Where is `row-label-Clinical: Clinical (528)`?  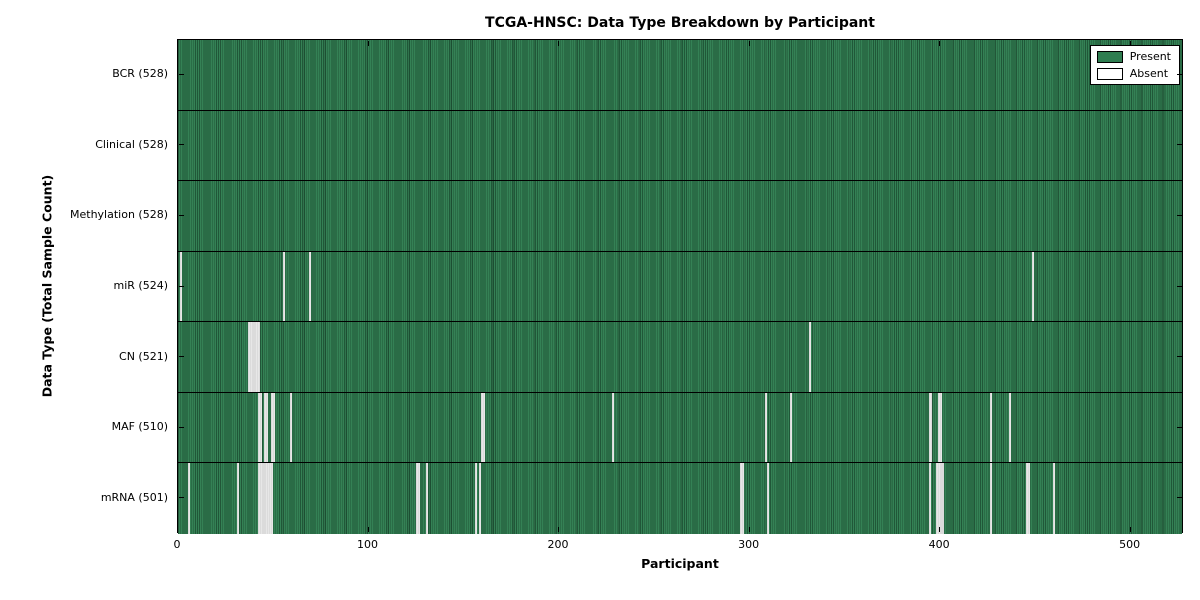 row-label-Clinical: Clinical (528) is located at coordinates (131, 144).